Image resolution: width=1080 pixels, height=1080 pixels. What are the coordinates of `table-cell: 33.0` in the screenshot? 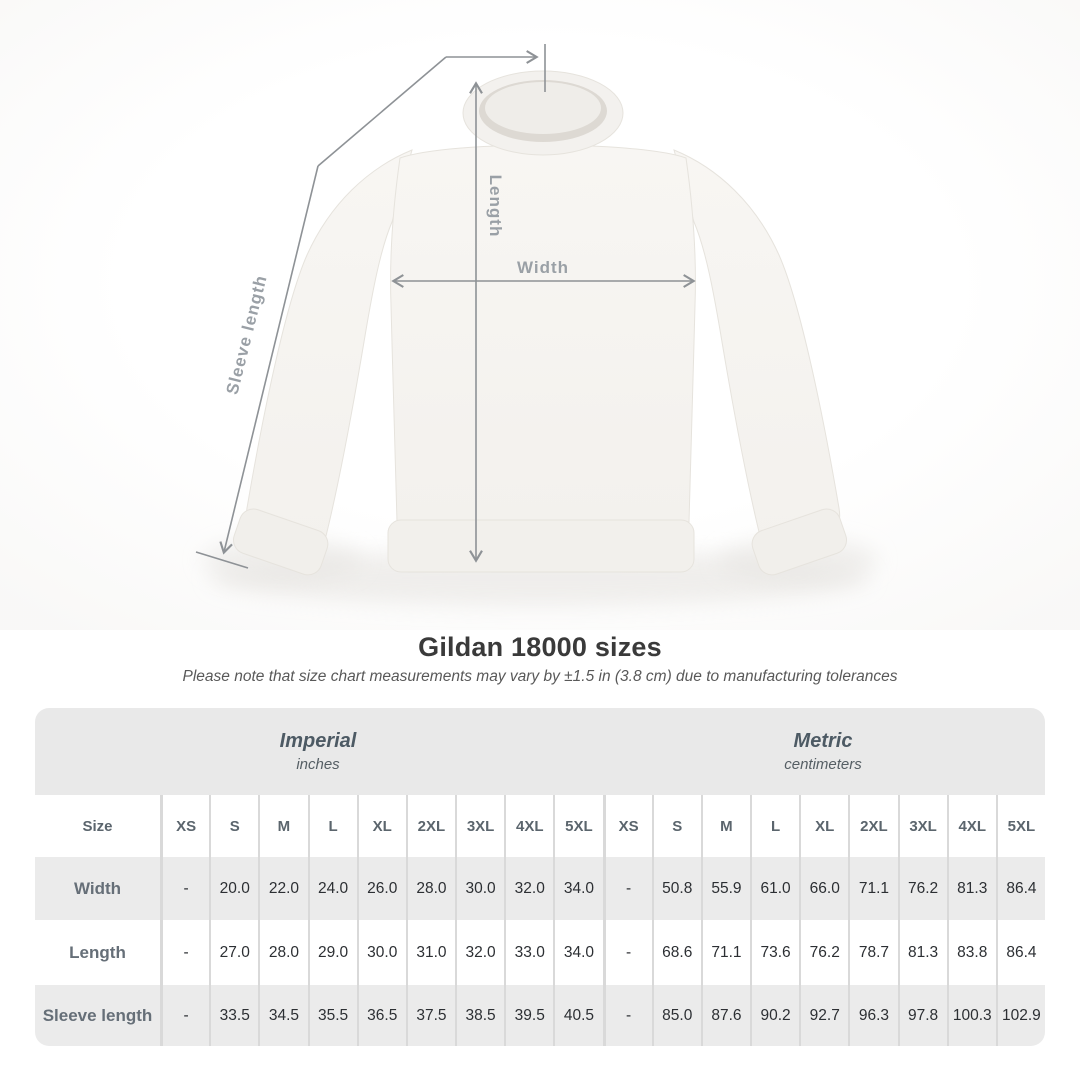 It's located at (528, 952).